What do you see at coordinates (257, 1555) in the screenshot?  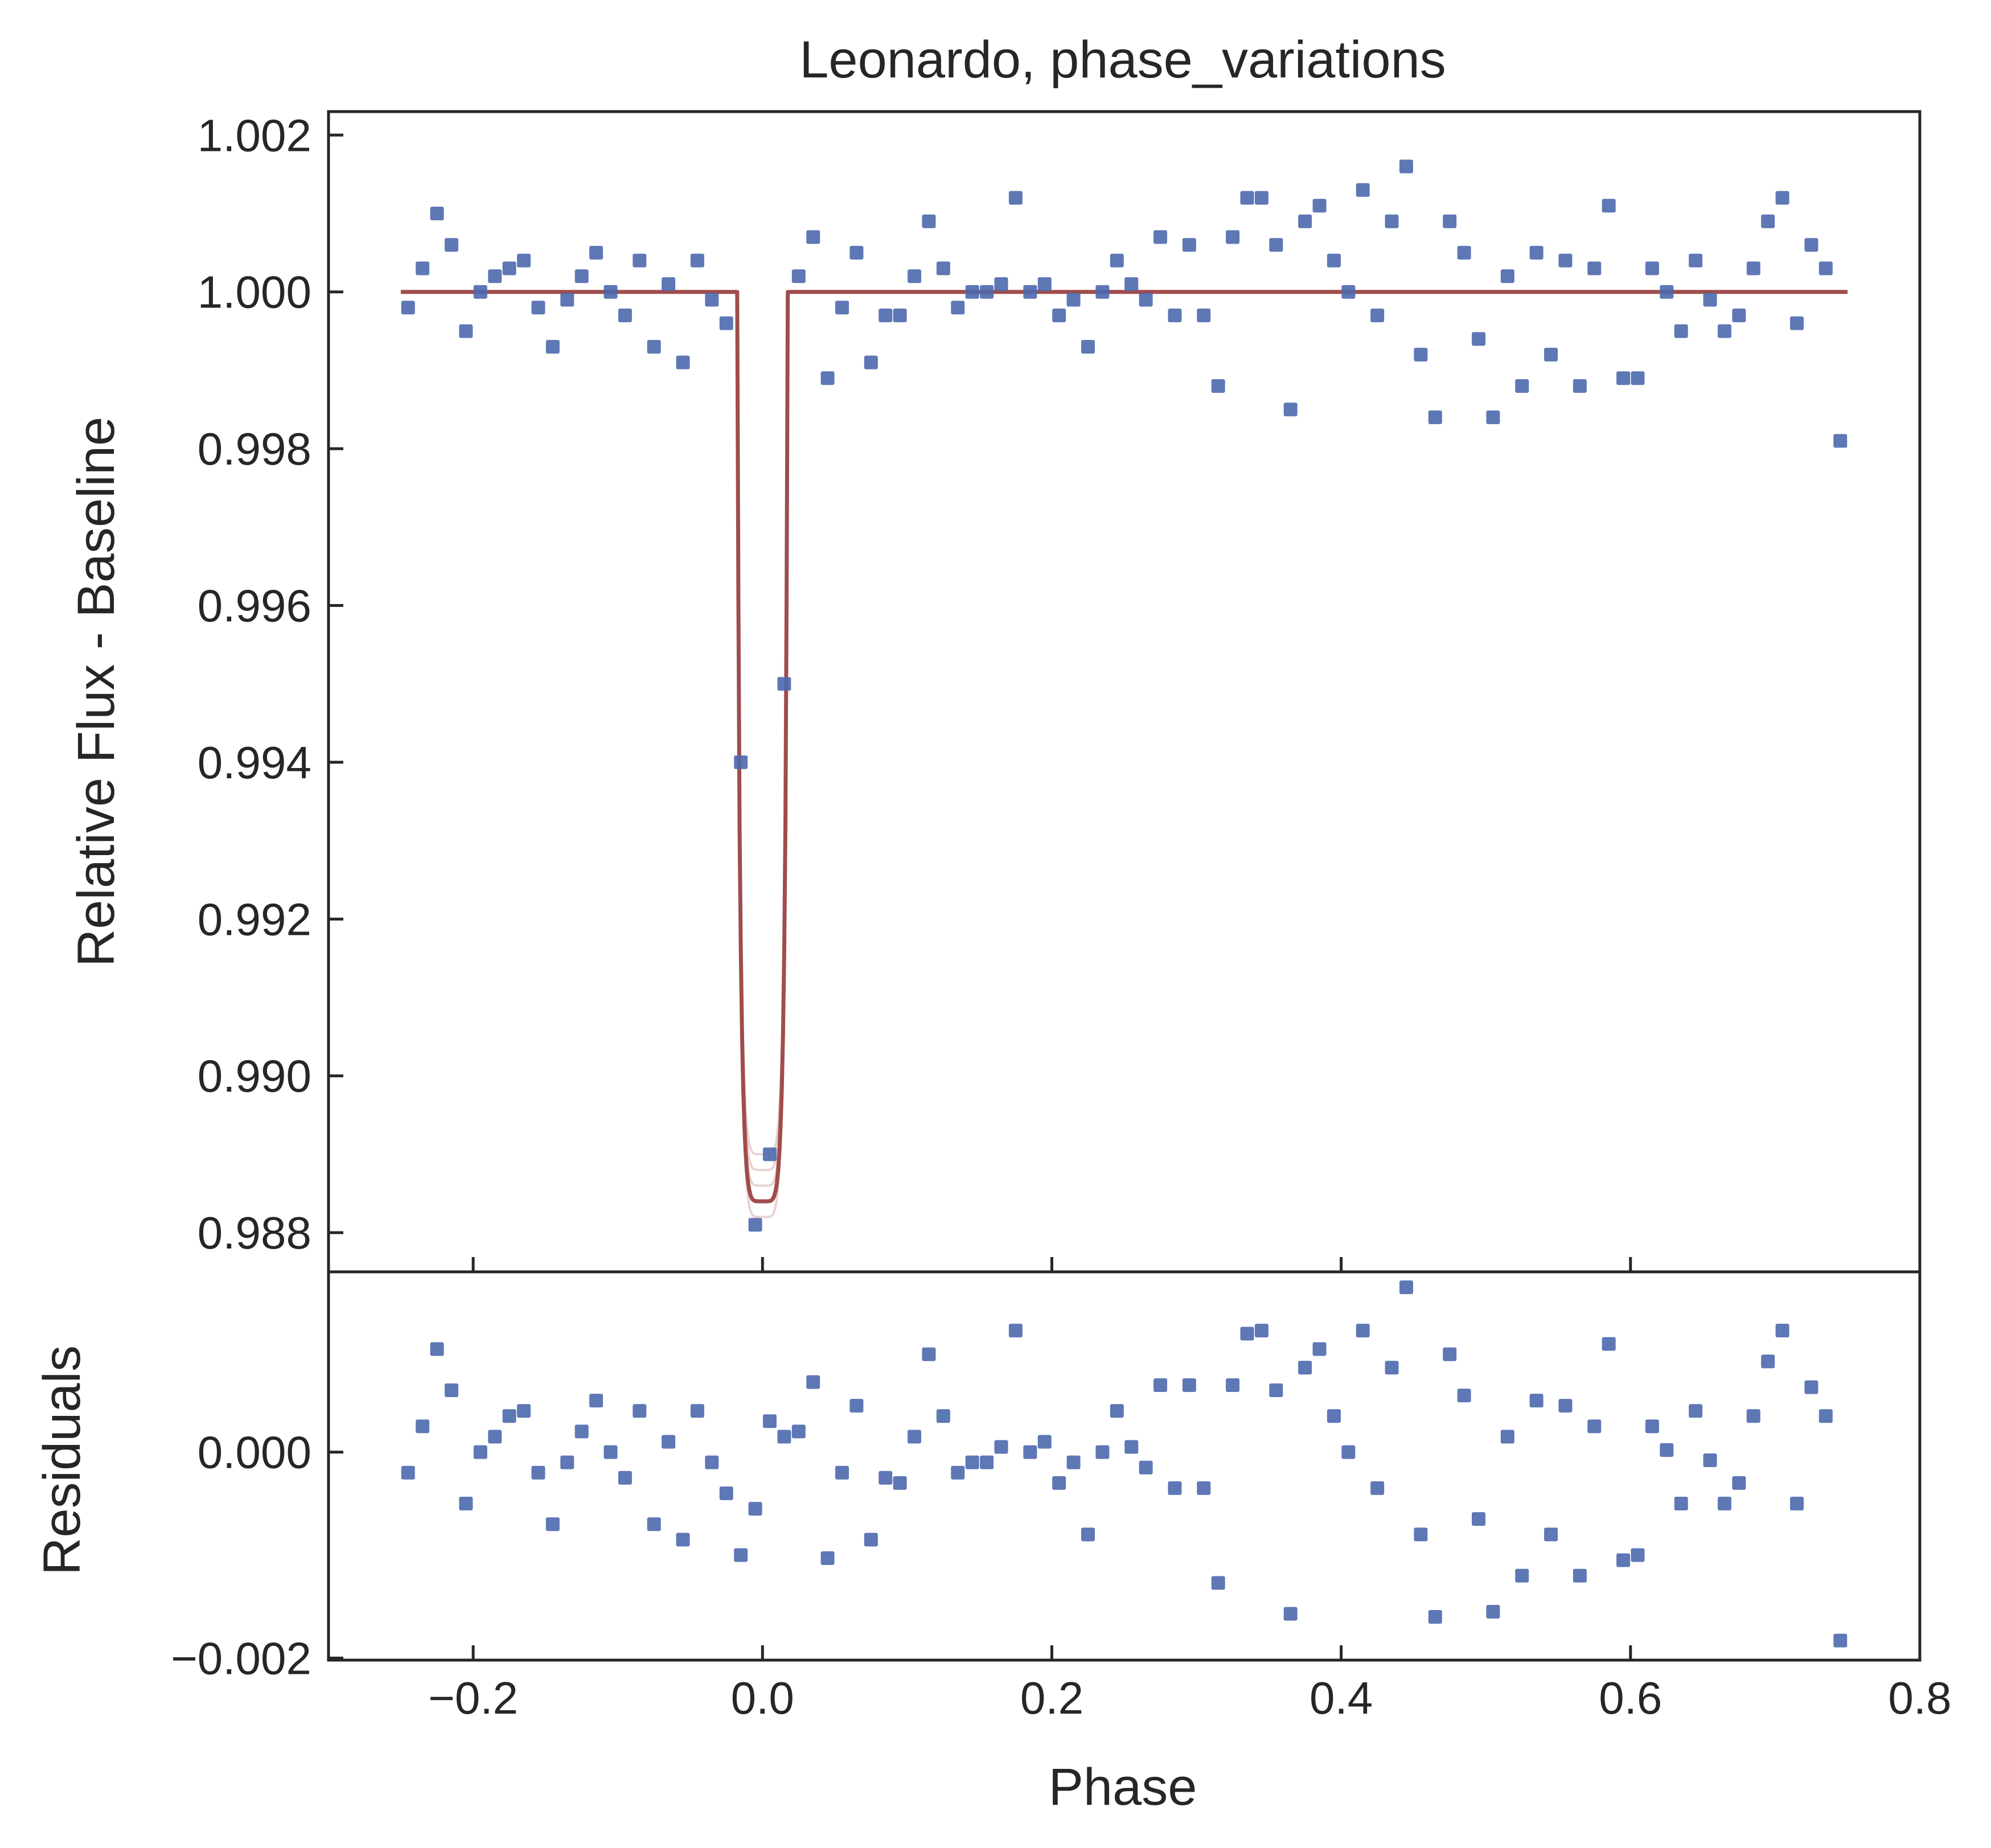 I see `residuals-y-ticks: −0.002 0.000` at bounding box center [257, 1555].